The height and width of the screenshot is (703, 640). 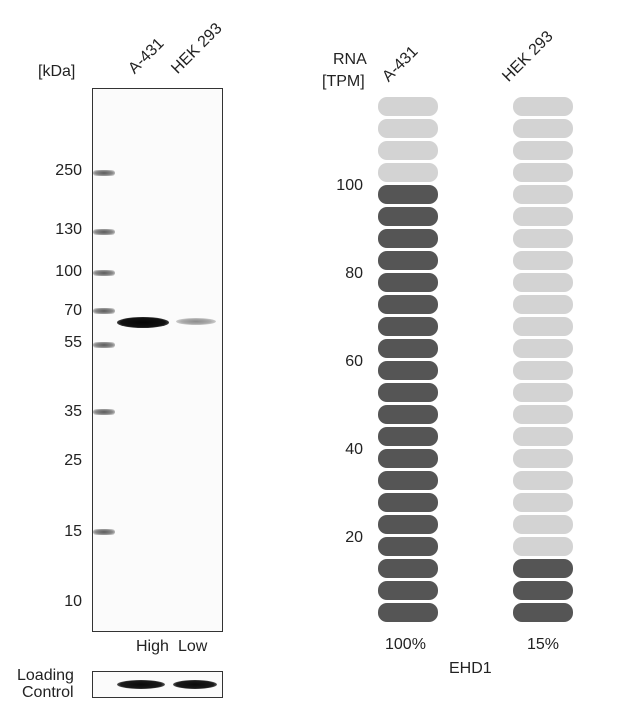 I want to click on y-tick-label: 20, so click(x=354, y=537).